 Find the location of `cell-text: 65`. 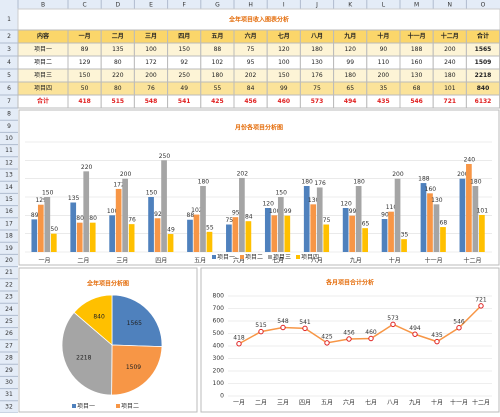

cell-text: 65 is located at coordinates (350, 88).